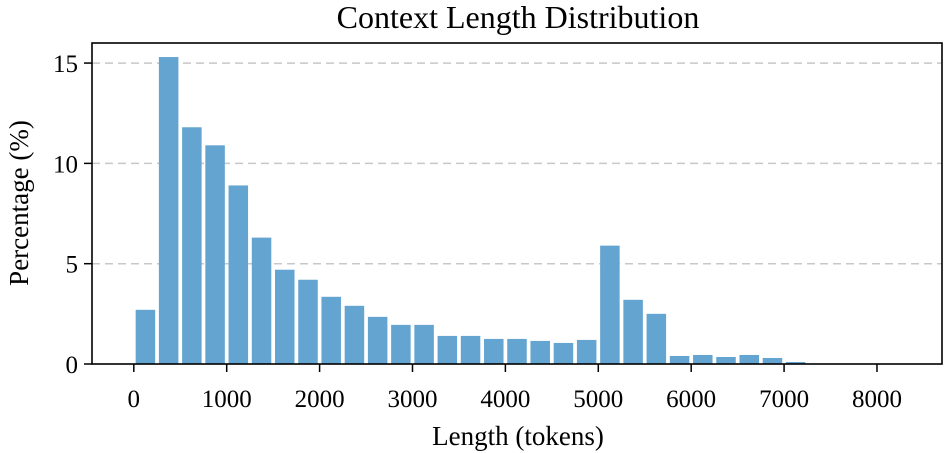  Describe the element at coordinates (72, 365) in the screenshot. I see `y-tick-label: 0` at that location.